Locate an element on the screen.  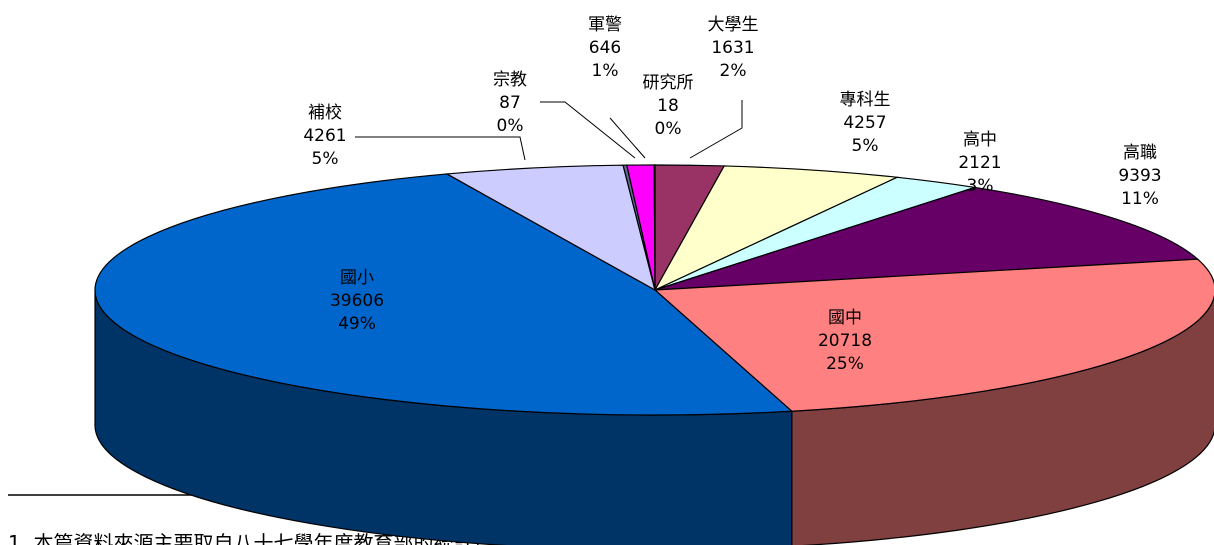
slice-label: 補校 is located at coordinates (325, 113).